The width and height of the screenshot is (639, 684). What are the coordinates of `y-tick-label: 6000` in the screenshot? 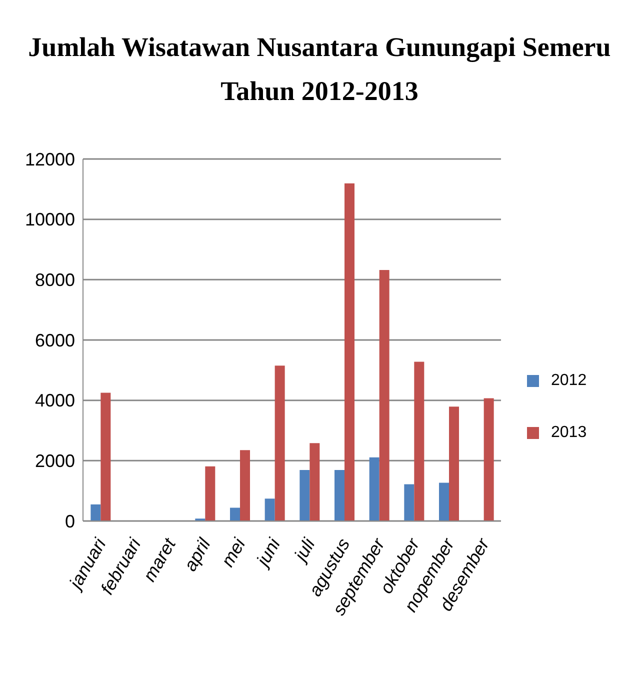 It's located at (54, 340).